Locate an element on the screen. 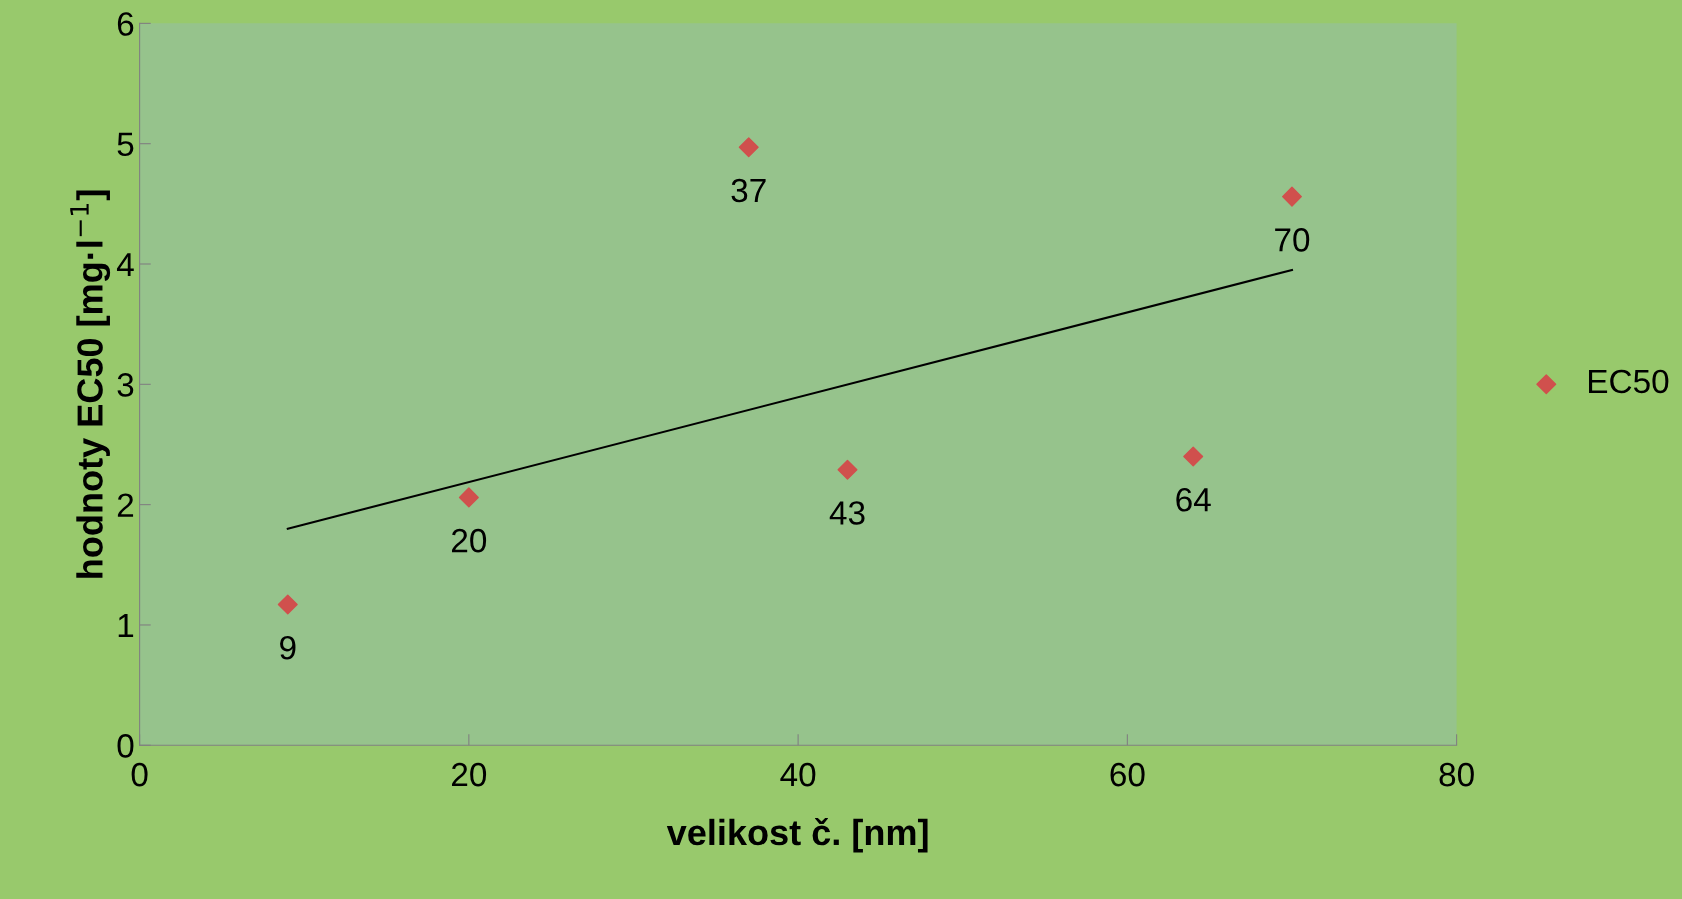 The height and width of the screenshot is (899, 1682). y-tick-label: 4 is located at coordinates (125, 265).